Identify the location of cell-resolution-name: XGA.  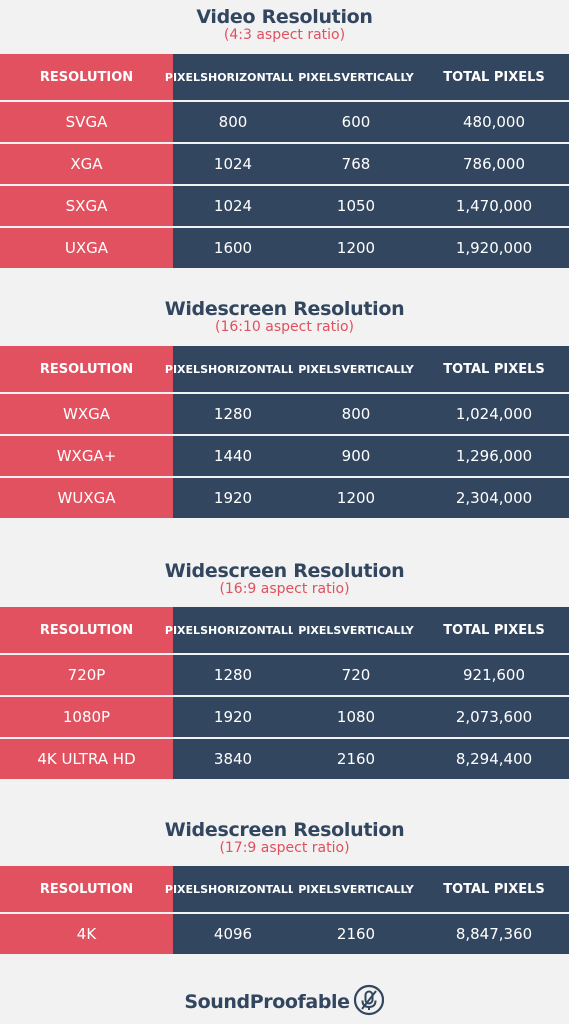
(86, 164).